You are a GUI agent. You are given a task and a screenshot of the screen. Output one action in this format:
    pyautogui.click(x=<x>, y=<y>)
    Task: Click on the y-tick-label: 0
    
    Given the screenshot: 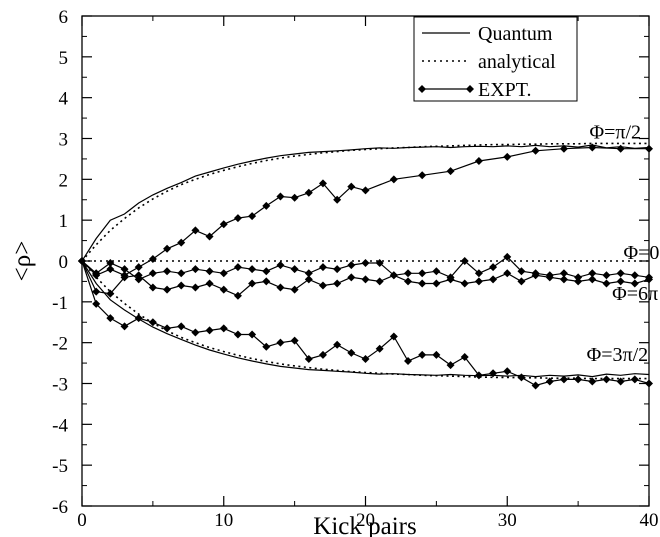 What is the action you would take?
    pyautogui.click(x=64, y=262)
    